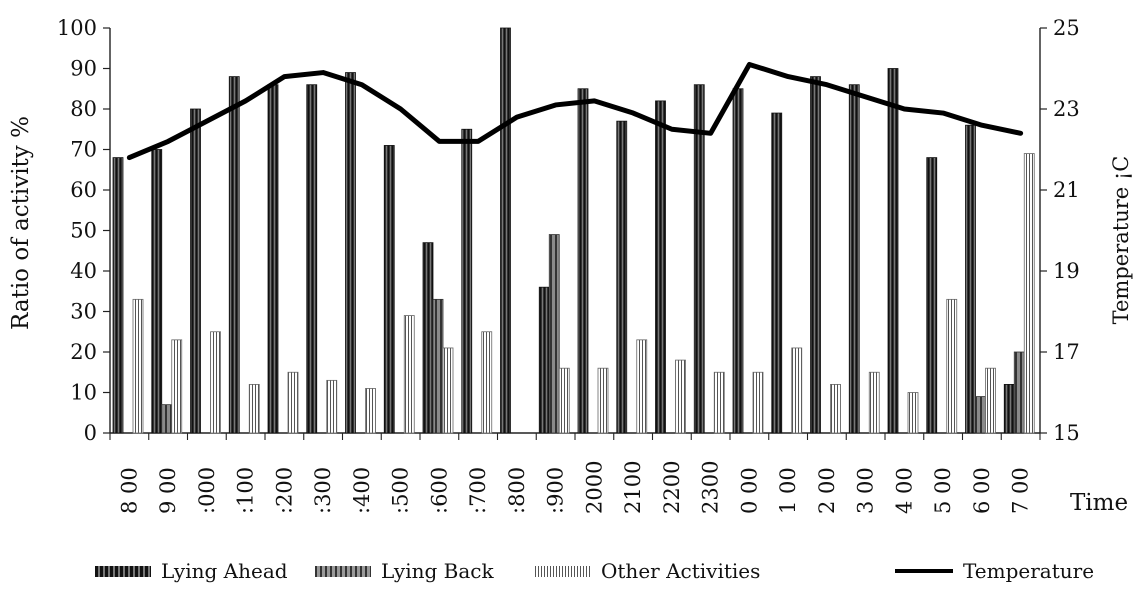  I want to click on left-y-tick-label: 80, so click(83, 109).